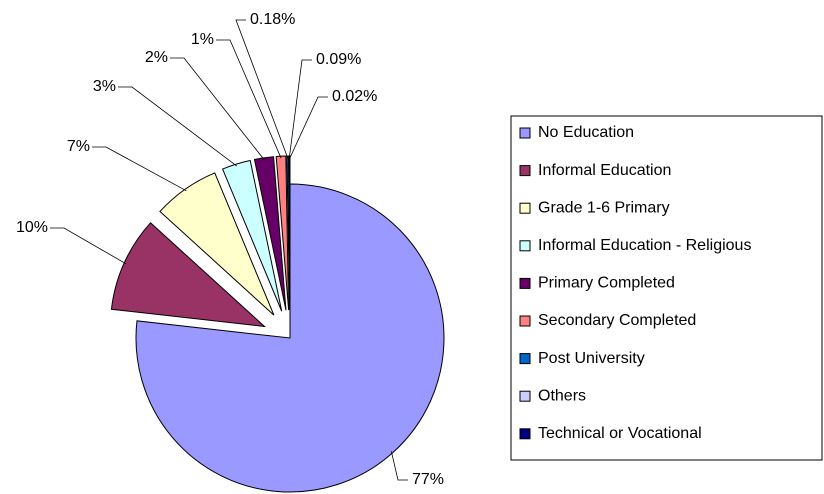 The image size is (824, 494). I want to click on legend-label: Grade 1-6 Primary, so click(604, 207).